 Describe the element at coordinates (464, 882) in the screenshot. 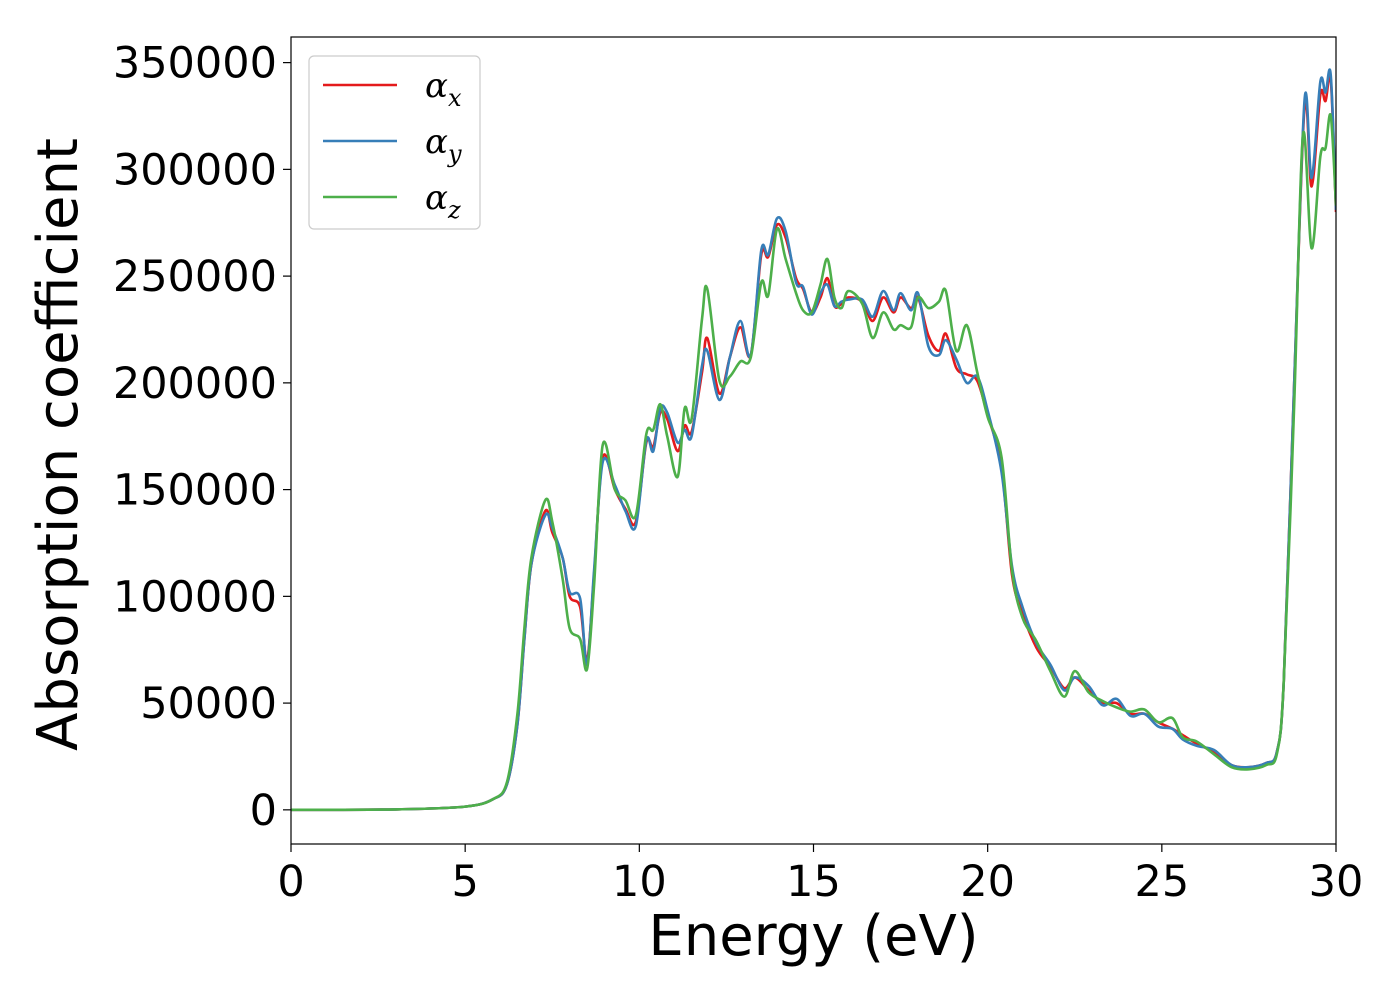

I see `x-tick-label: 5` at that location.